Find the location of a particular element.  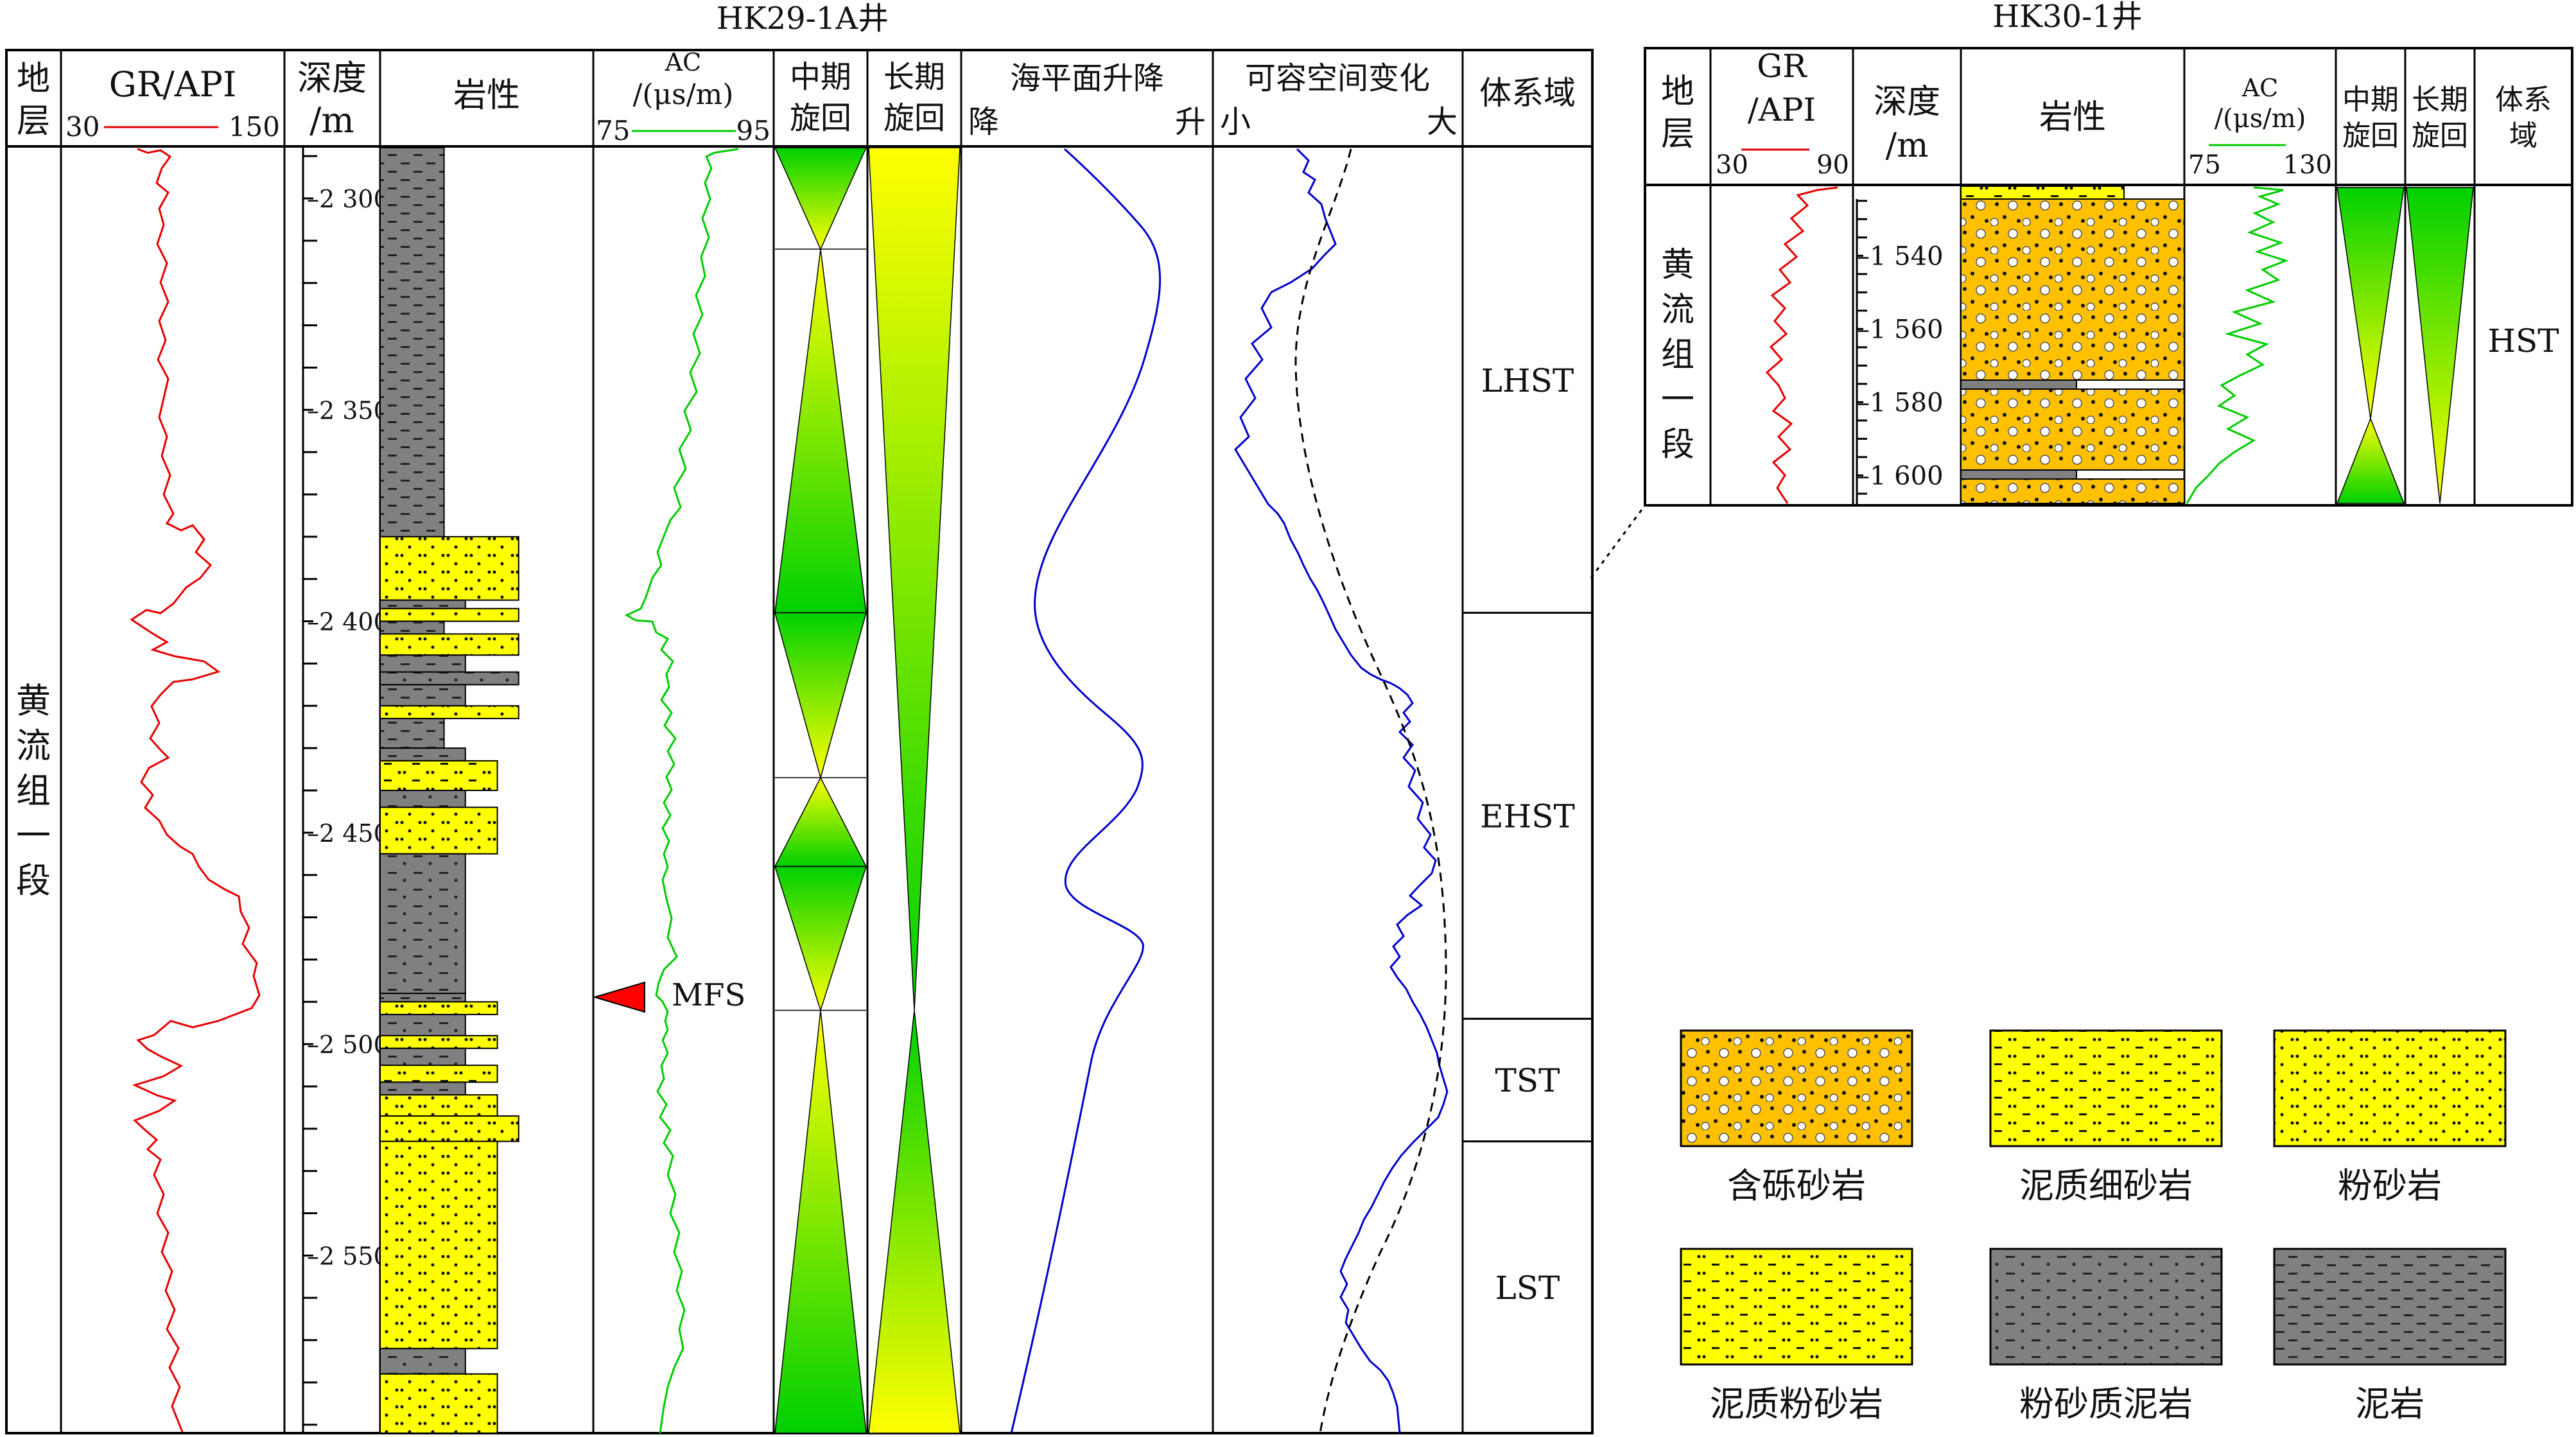

r-header-ac: AC is located at coordinates (2260, 88).